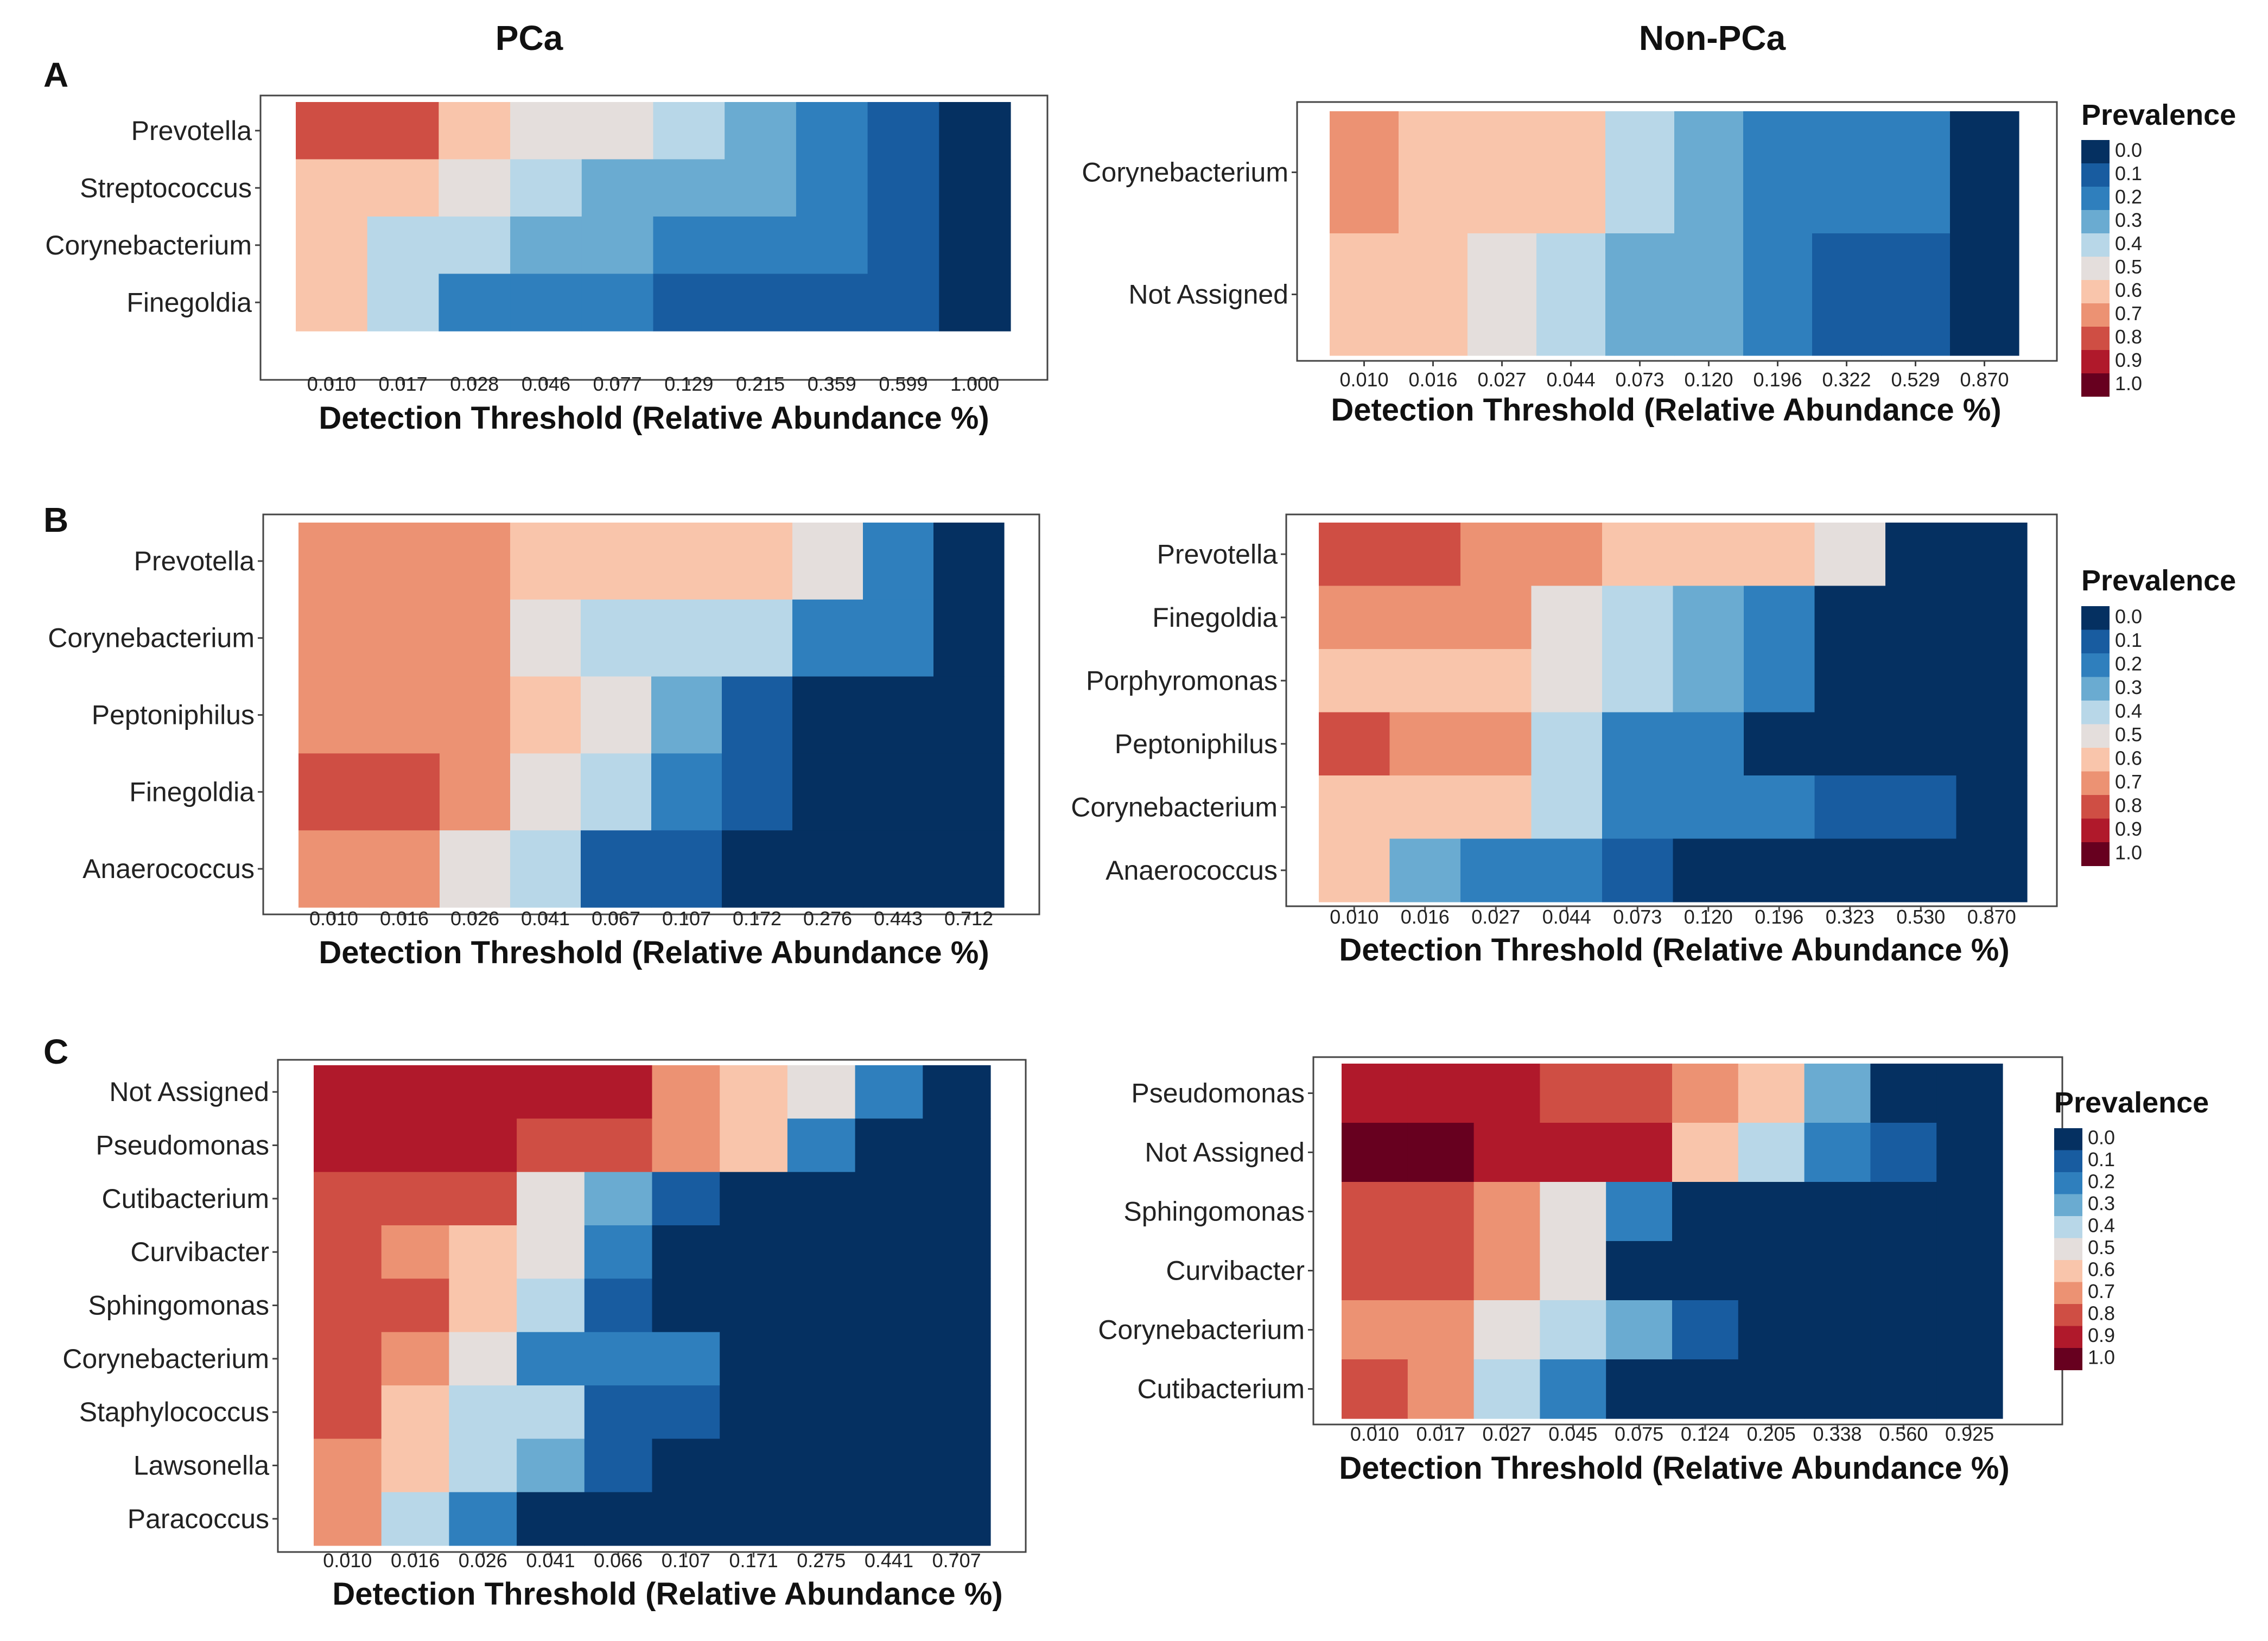 This screenshot has height=1641, width=2268. What do you see at coordinates (198, 1519) in the screenshot?
I see `row-label: Paracoccus` at bounding box center [198, 1519].